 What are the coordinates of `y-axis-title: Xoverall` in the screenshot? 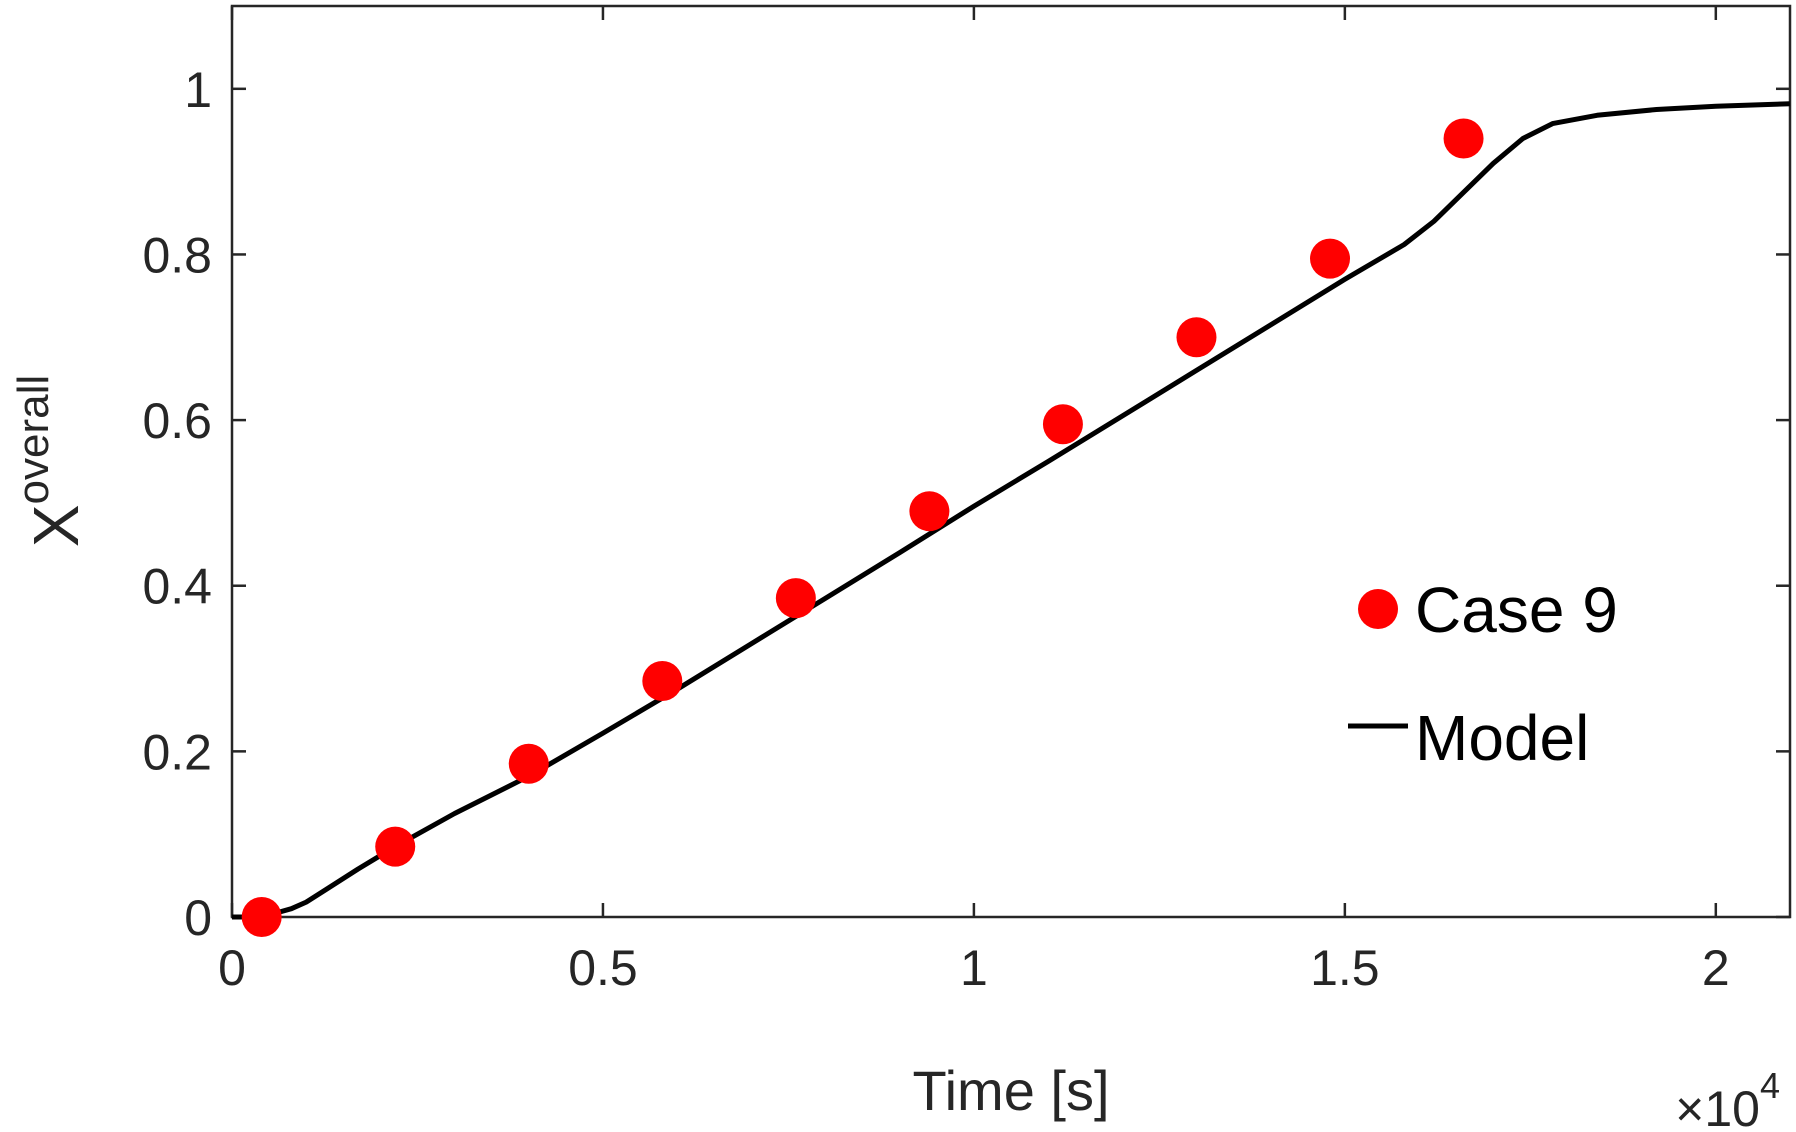 It's located at (50, 461).